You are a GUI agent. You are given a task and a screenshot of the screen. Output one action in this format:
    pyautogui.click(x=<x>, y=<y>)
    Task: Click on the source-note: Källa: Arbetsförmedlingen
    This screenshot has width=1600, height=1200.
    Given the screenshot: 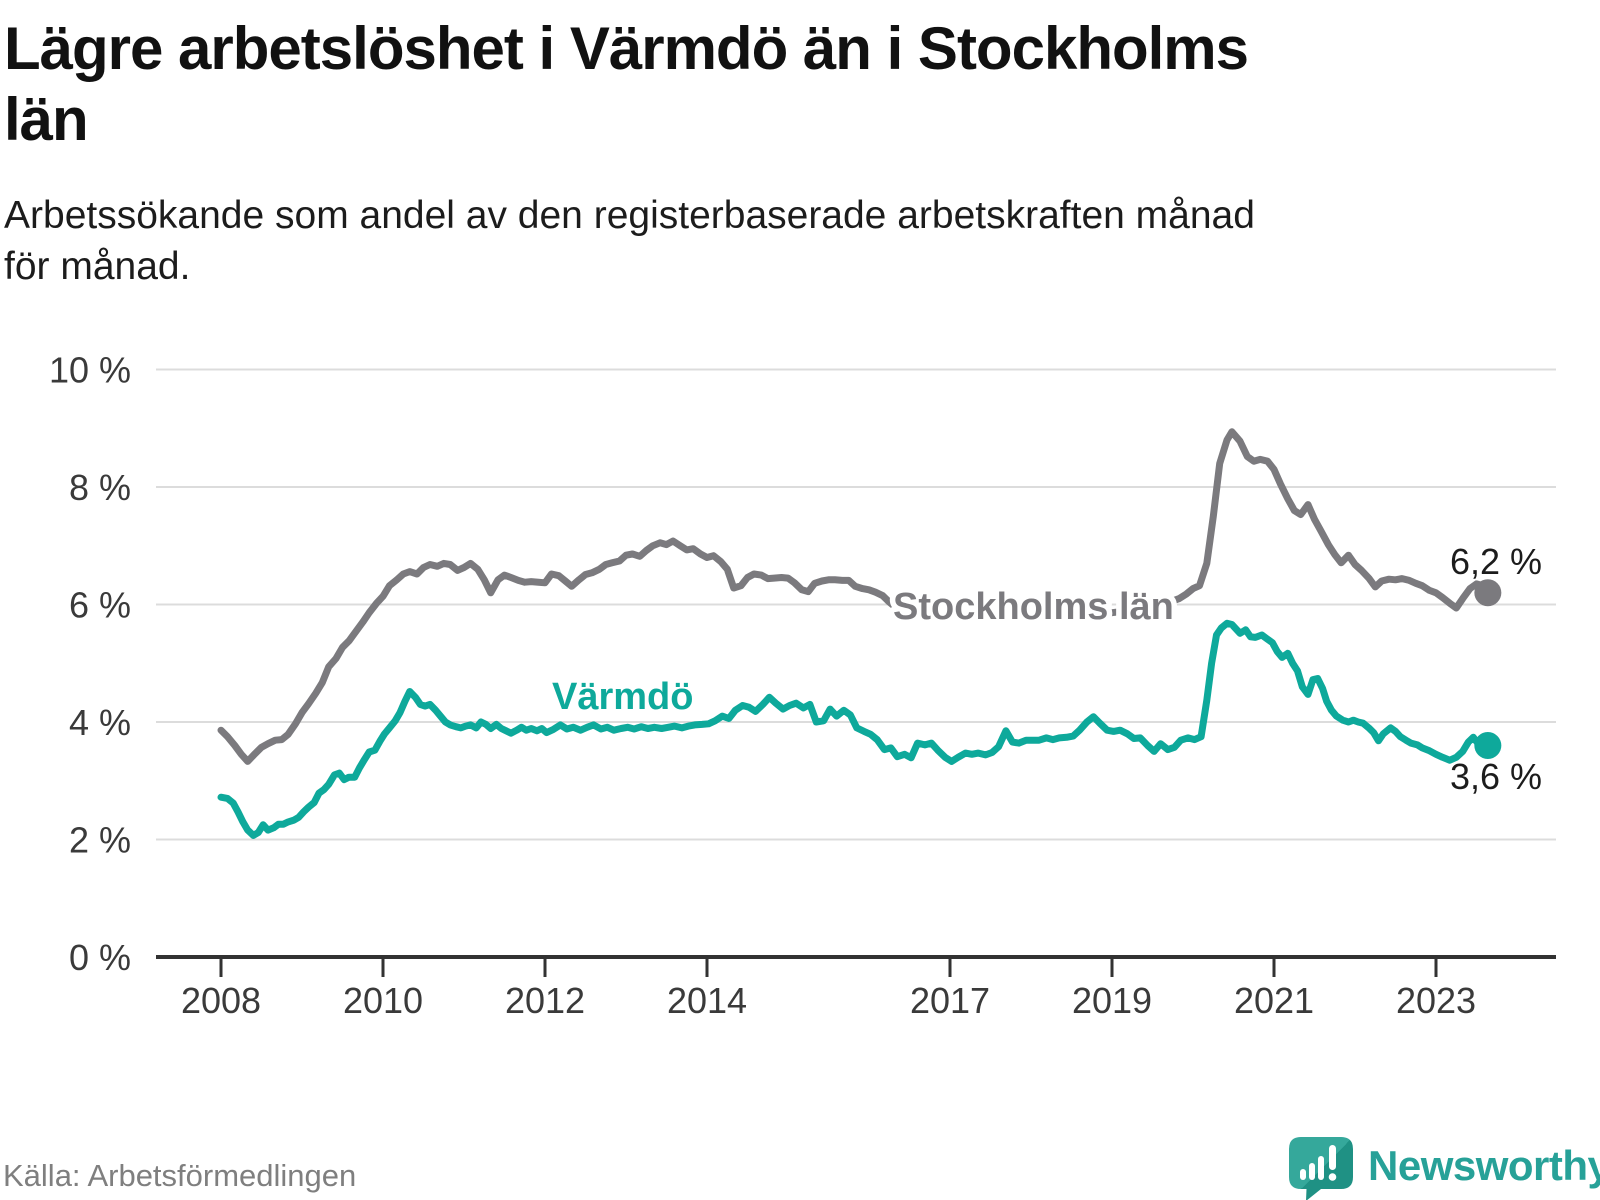 What is the action you would take?
    pyautogui.click(x=180, y=1175)
    